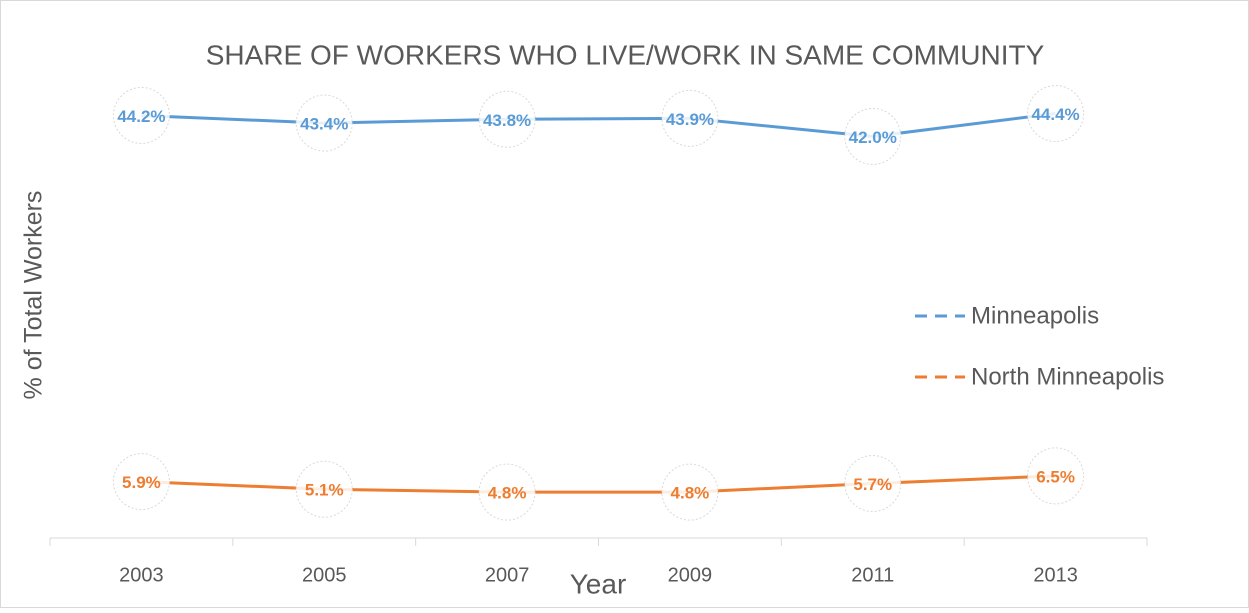 This screenshot has height=613, width=1249. What do you see at coordinates (1067, 376) in the screenshot?
I see `legend-label: North Minneapolis` at bounding box center [1067, 376].